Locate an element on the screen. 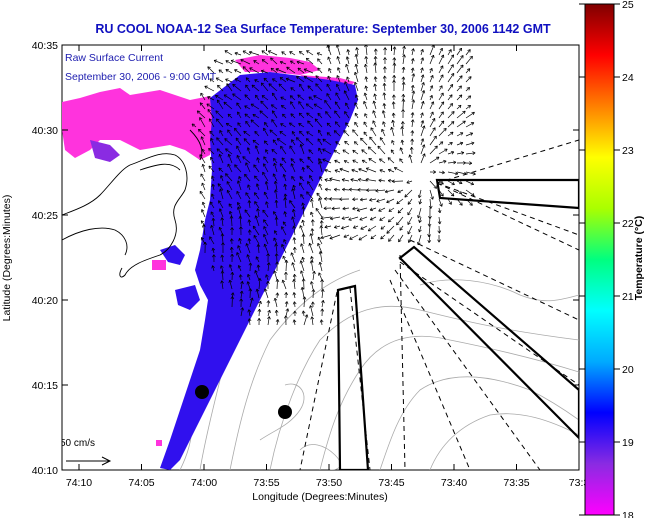 This screenshot has width=651, height=518. colorbar-tick-label: 18 is located at coordinates (628, 514).